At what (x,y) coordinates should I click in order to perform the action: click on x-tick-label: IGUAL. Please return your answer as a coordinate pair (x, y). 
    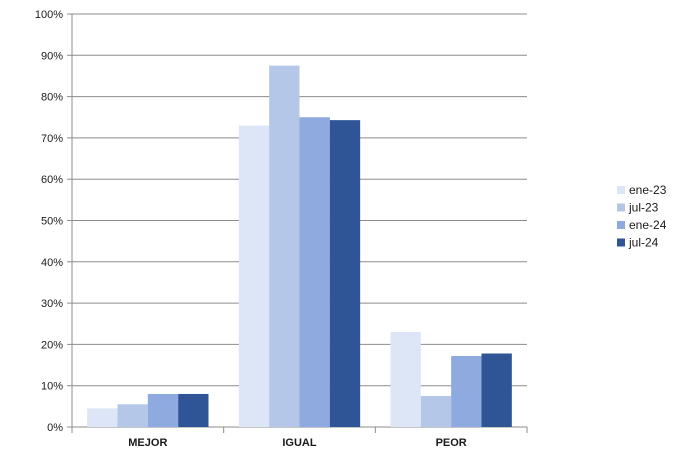
    Looking at the image, I should click on (299, 443).